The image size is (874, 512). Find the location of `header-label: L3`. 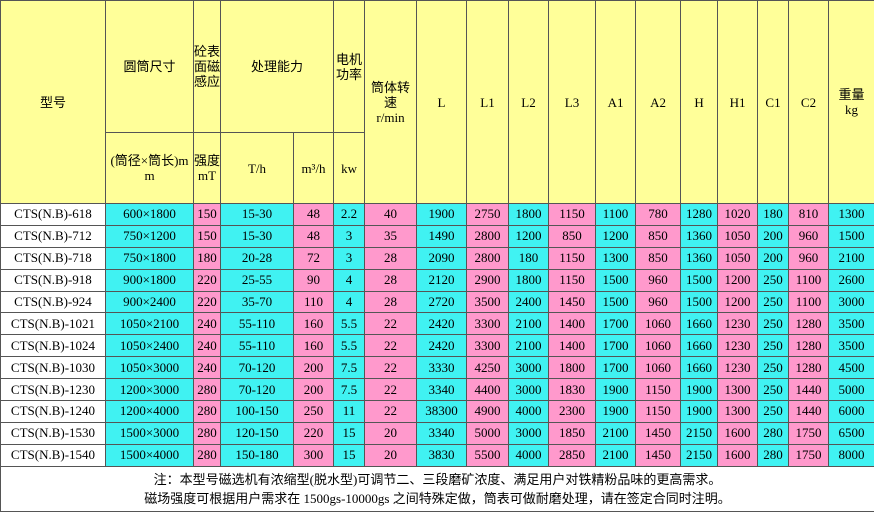

header-label: L3 is located at coordinates (572, 102).